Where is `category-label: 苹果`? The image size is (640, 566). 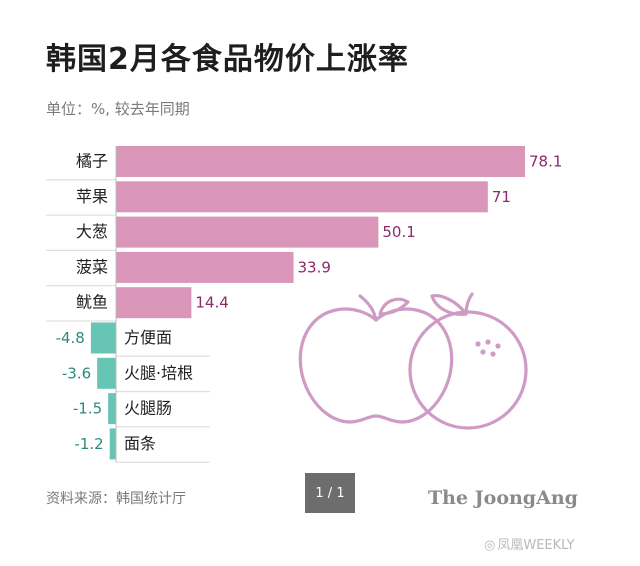
category-label: 苹果 is located at coordinates (92, 196).